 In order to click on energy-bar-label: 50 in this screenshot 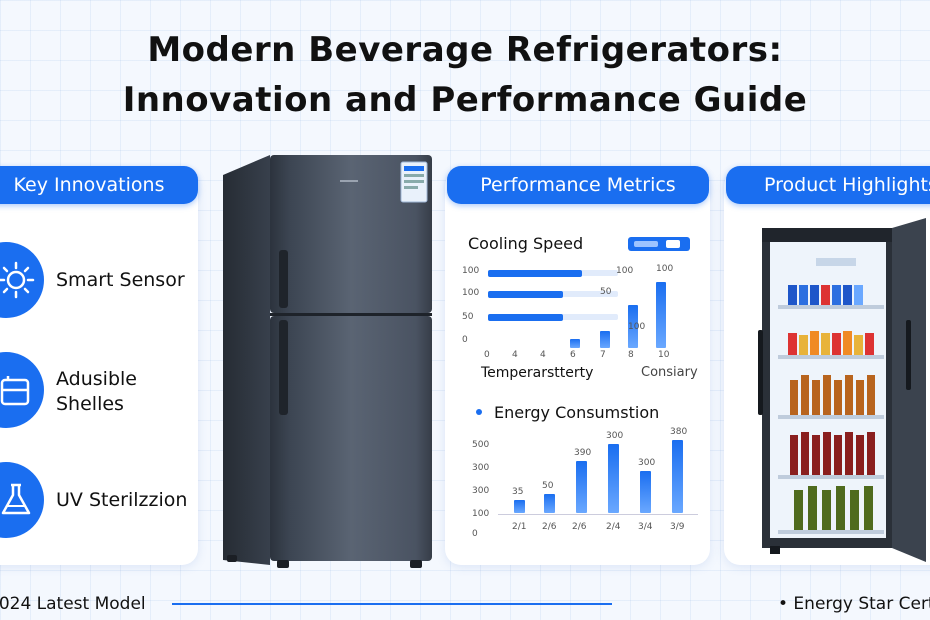, I will do `click(548, 486)`.